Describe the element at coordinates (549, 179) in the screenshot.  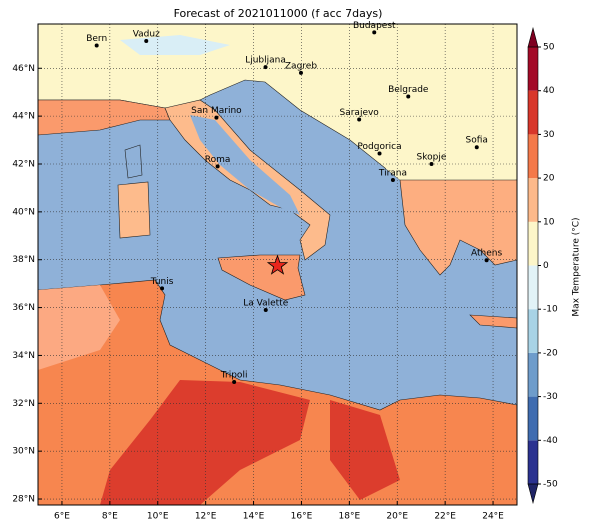
I see `colorbar-tick-label: 20` at that location.